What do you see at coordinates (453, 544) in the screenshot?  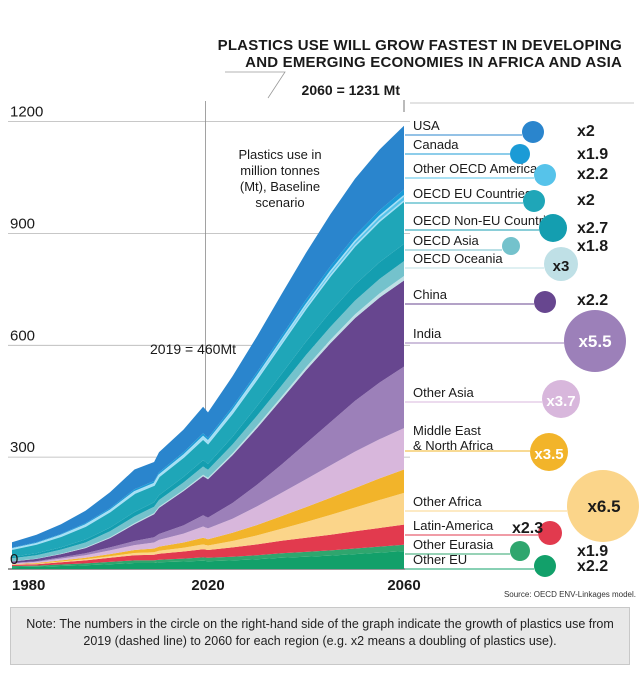 I see `region-label: Other Eurasia` at bounding box center [453, 544].